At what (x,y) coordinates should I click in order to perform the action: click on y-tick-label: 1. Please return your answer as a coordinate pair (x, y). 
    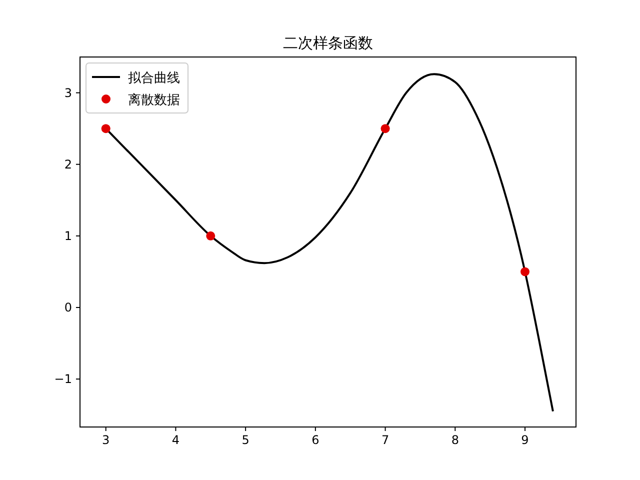
    Looking at the image, I should click on (68, 235).